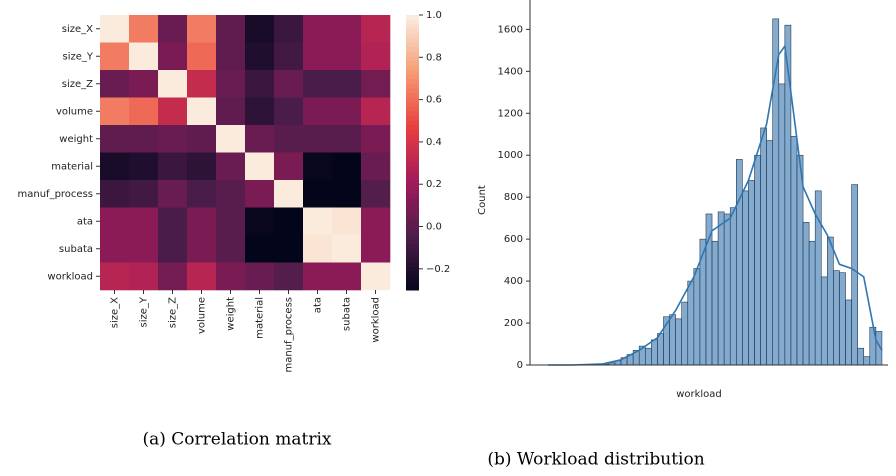 The width and height of the screenshot is (896, 476). What do you see at coordinates (72, 166) in the screenshot?
I see `row-label: material` at bounding box center [72, 166].